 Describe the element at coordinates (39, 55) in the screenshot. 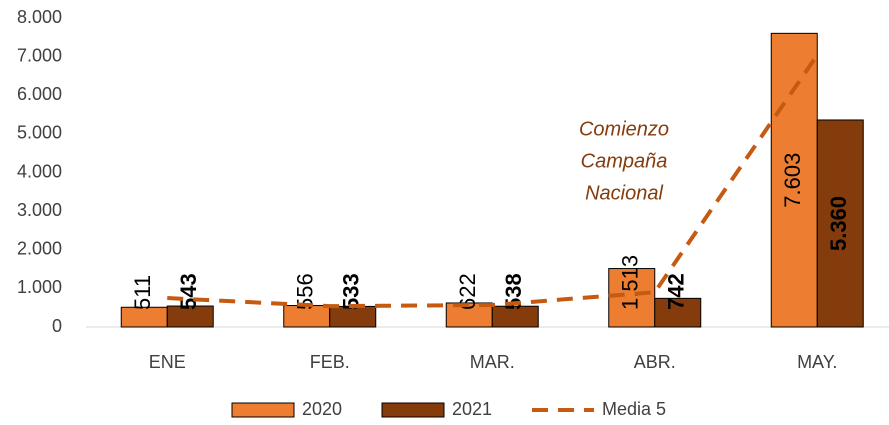

I see `y-tick-label: 7.000` at that location.